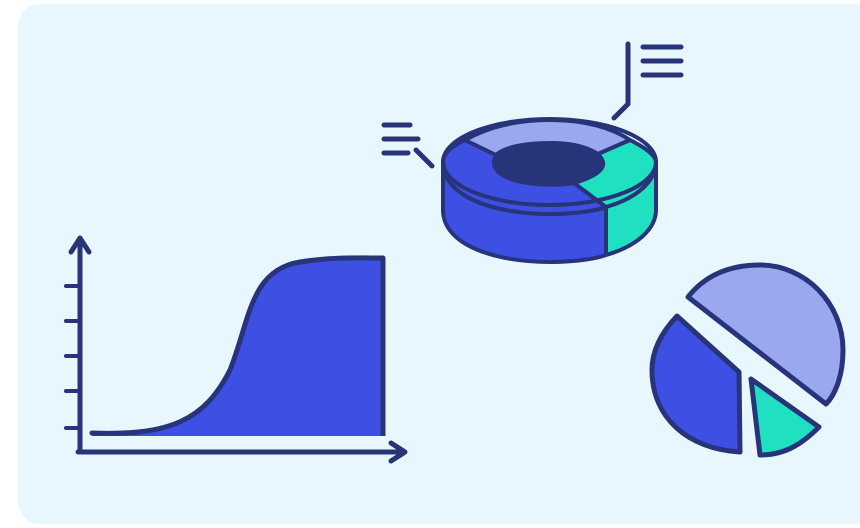  I want to click on s-curve-area, so click(237, 346).